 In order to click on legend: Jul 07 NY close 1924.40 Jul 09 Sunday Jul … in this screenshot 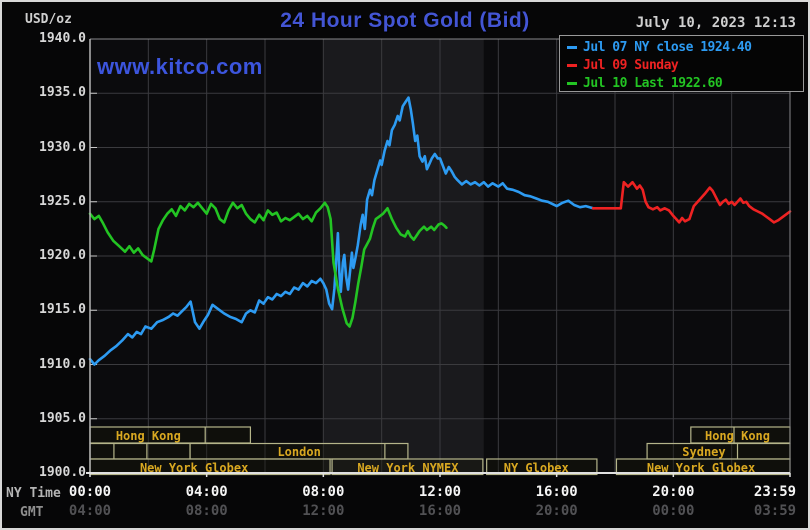, I will do `click(681, 63)`.